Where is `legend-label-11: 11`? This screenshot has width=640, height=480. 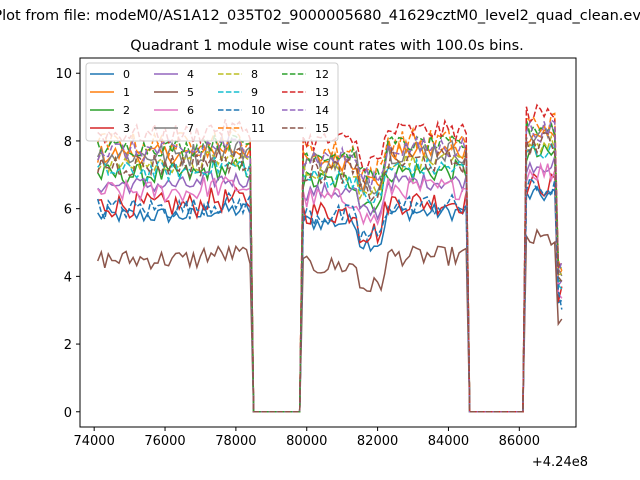 legend-label-11: 11 is located at coordinates (258, 128).